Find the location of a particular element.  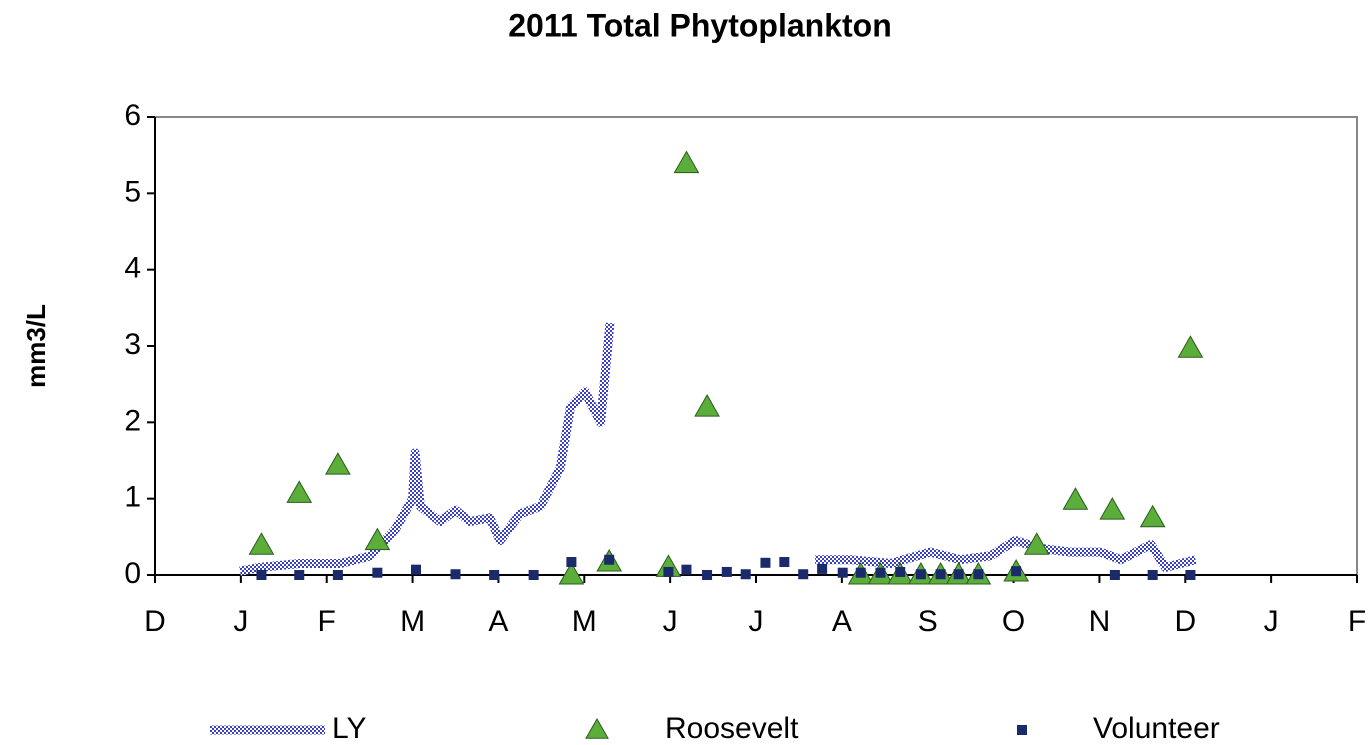

chart-title: 2011 Total Phytoplankton is located at coordinates (699, 25).